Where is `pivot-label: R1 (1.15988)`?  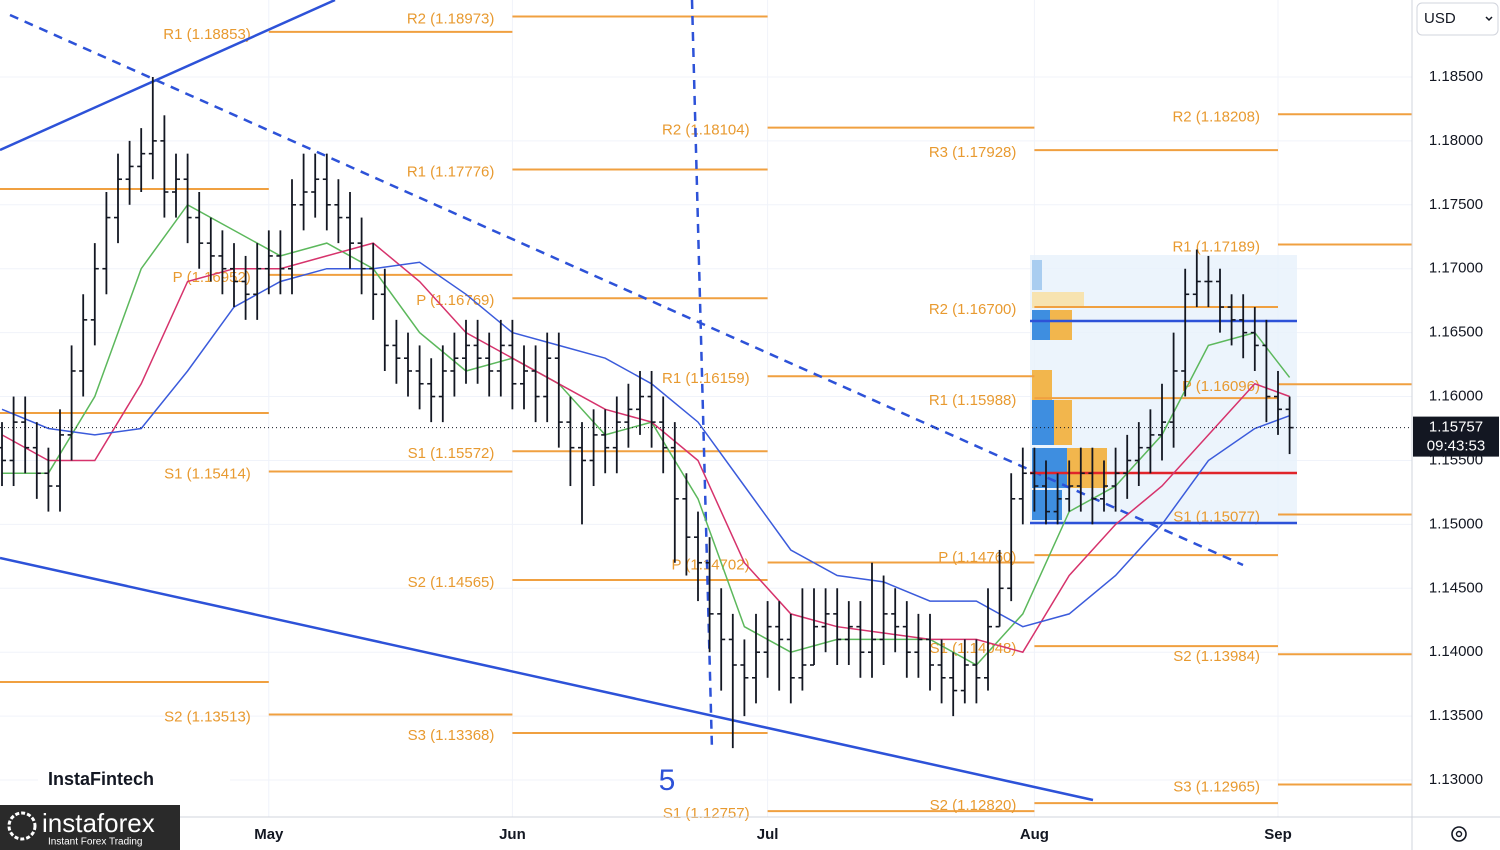 pivot-label: R1 (1.15988) is located at coordinates (973, 400).